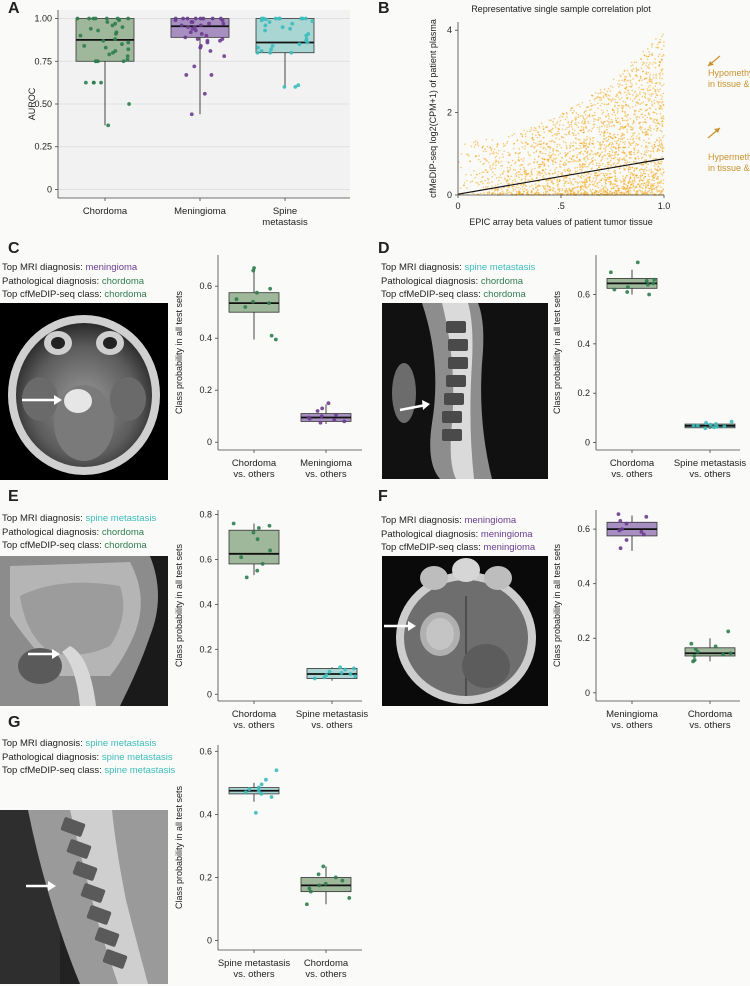 This screenshot has height=986, width=750. What do you see at coordinates (43, 61) in the screenshot?
I see `y-tick-label: 0.75` at bounding box center [43, 61].